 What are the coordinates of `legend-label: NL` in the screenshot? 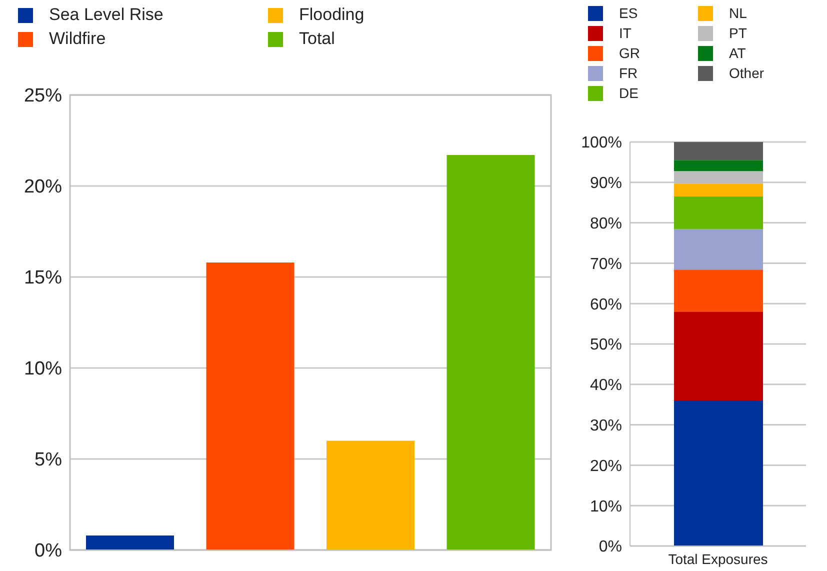 It's located at (738, 13).